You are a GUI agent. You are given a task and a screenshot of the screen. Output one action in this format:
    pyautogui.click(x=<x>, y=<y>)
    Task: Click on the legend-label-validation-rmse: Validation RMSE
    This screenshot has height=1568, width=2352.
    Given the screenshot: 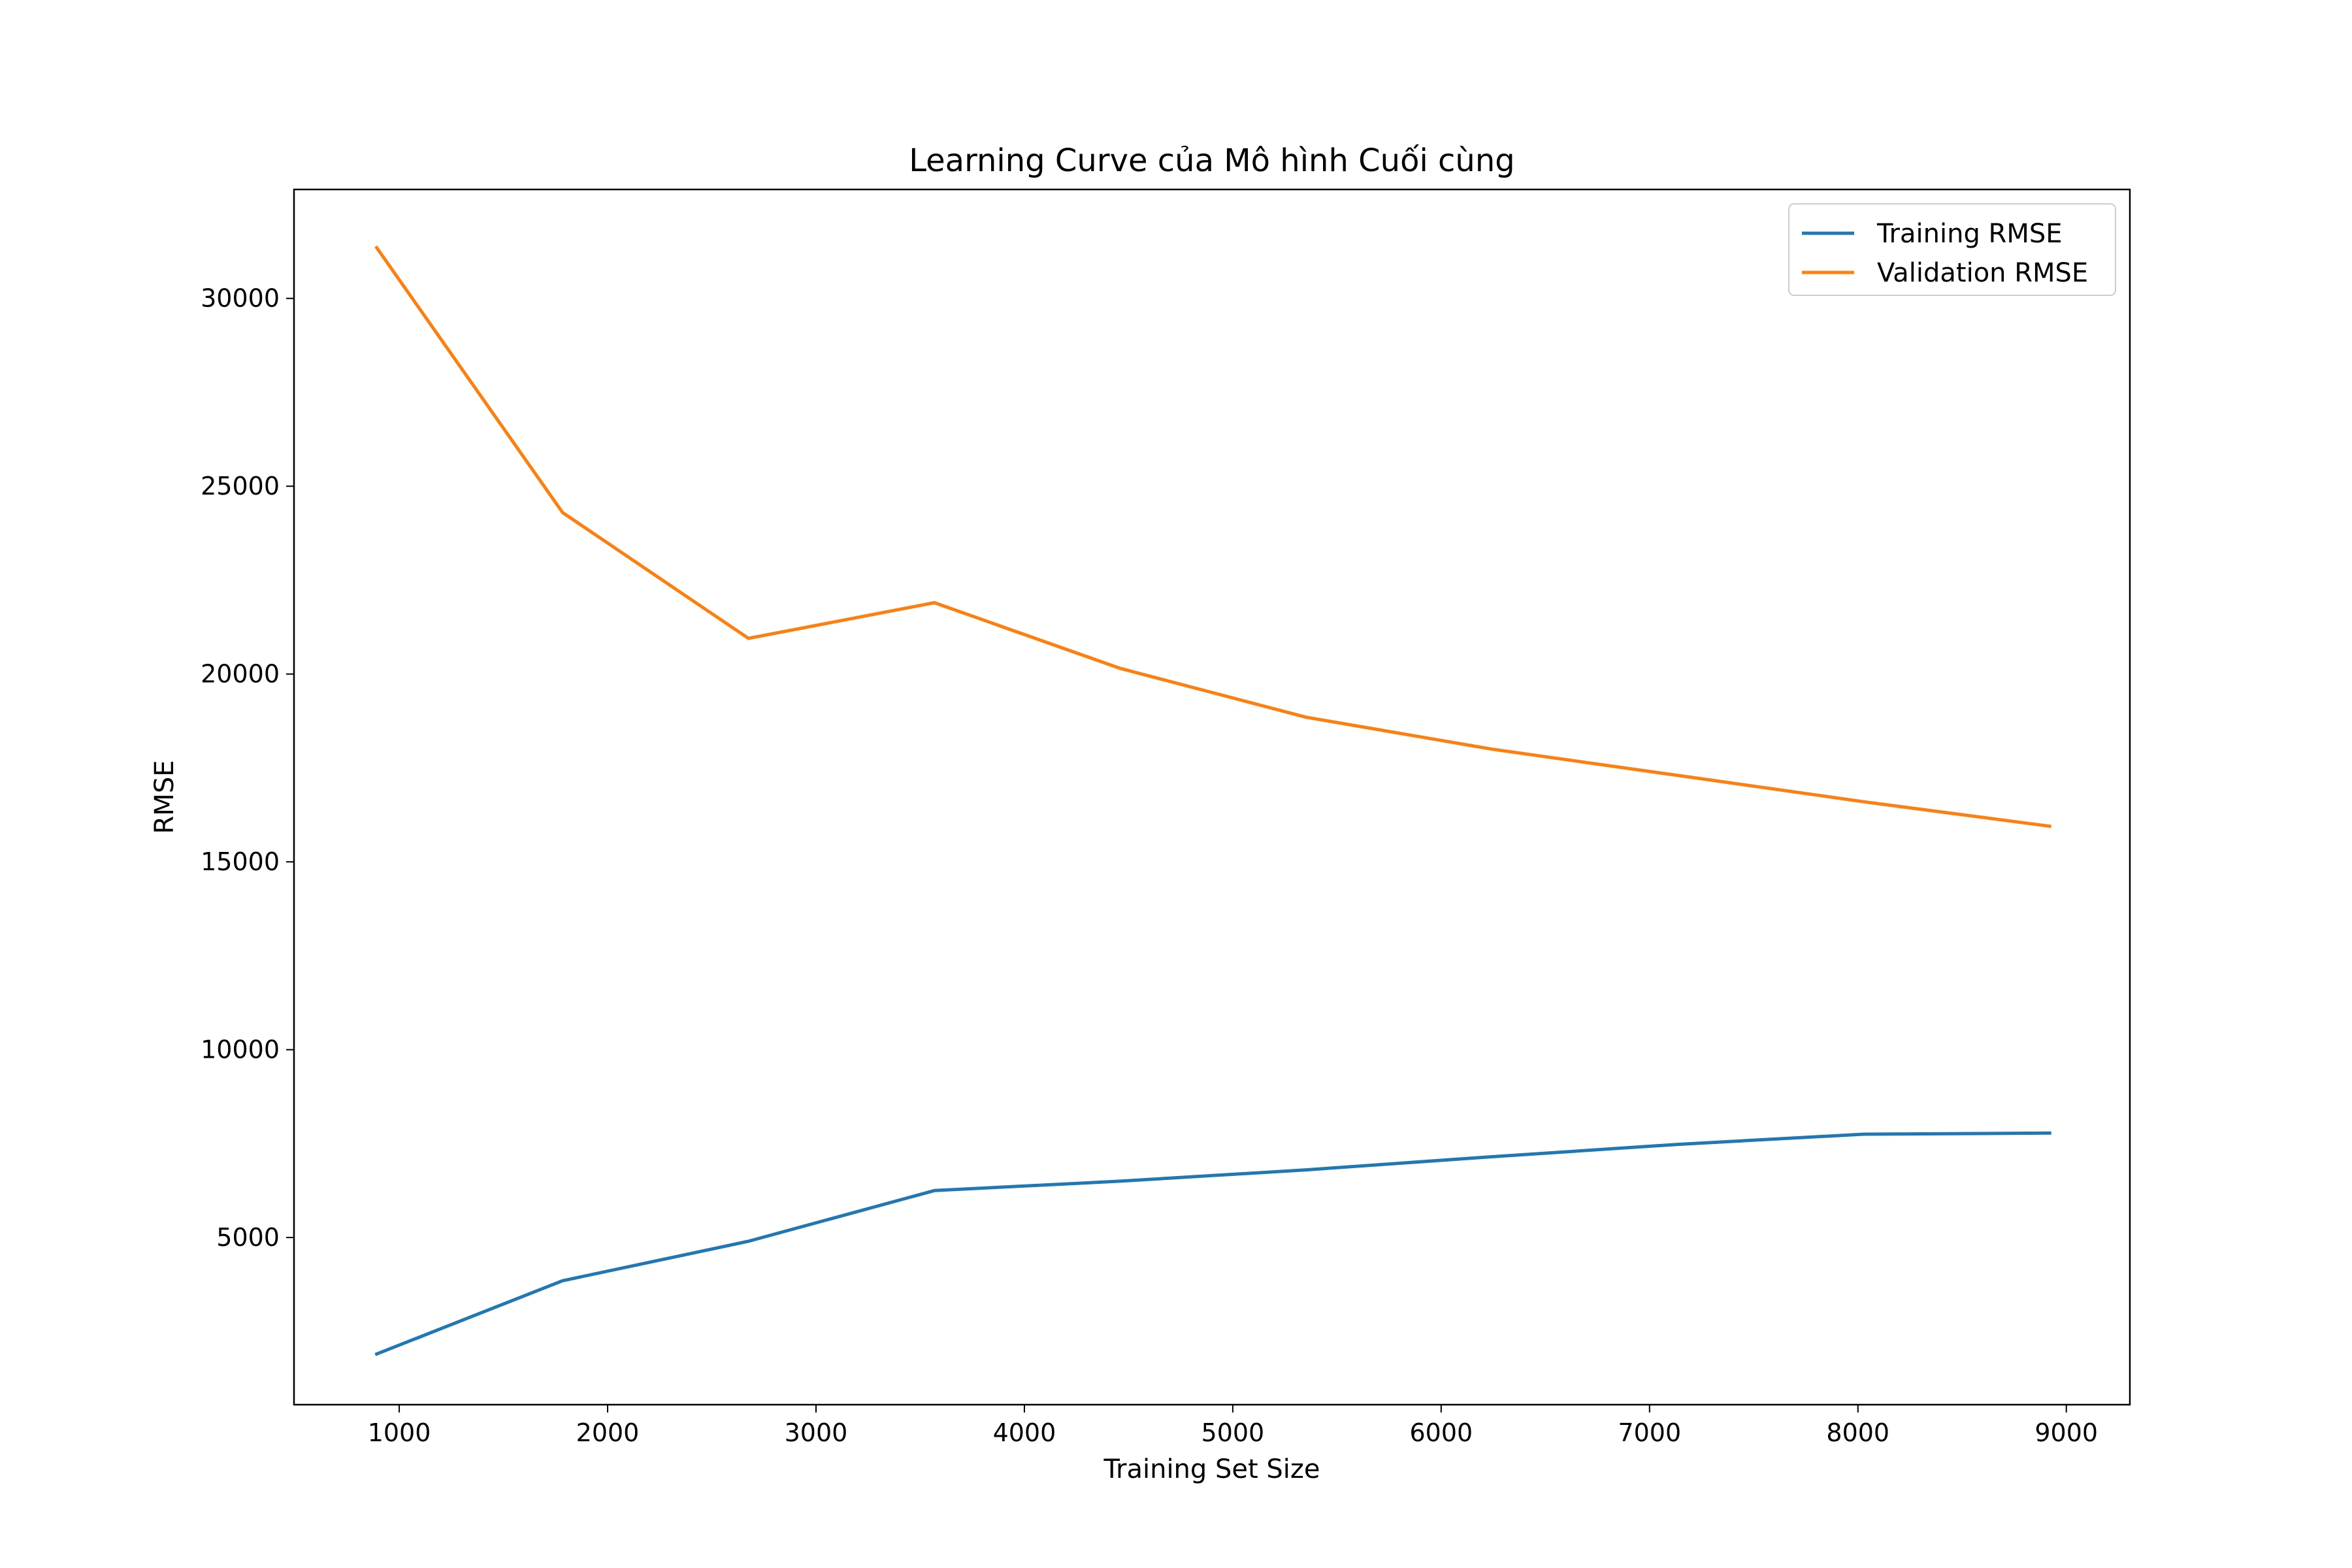 What is the action you would take?
    pyautogui.click(x=1982, y=273)
    